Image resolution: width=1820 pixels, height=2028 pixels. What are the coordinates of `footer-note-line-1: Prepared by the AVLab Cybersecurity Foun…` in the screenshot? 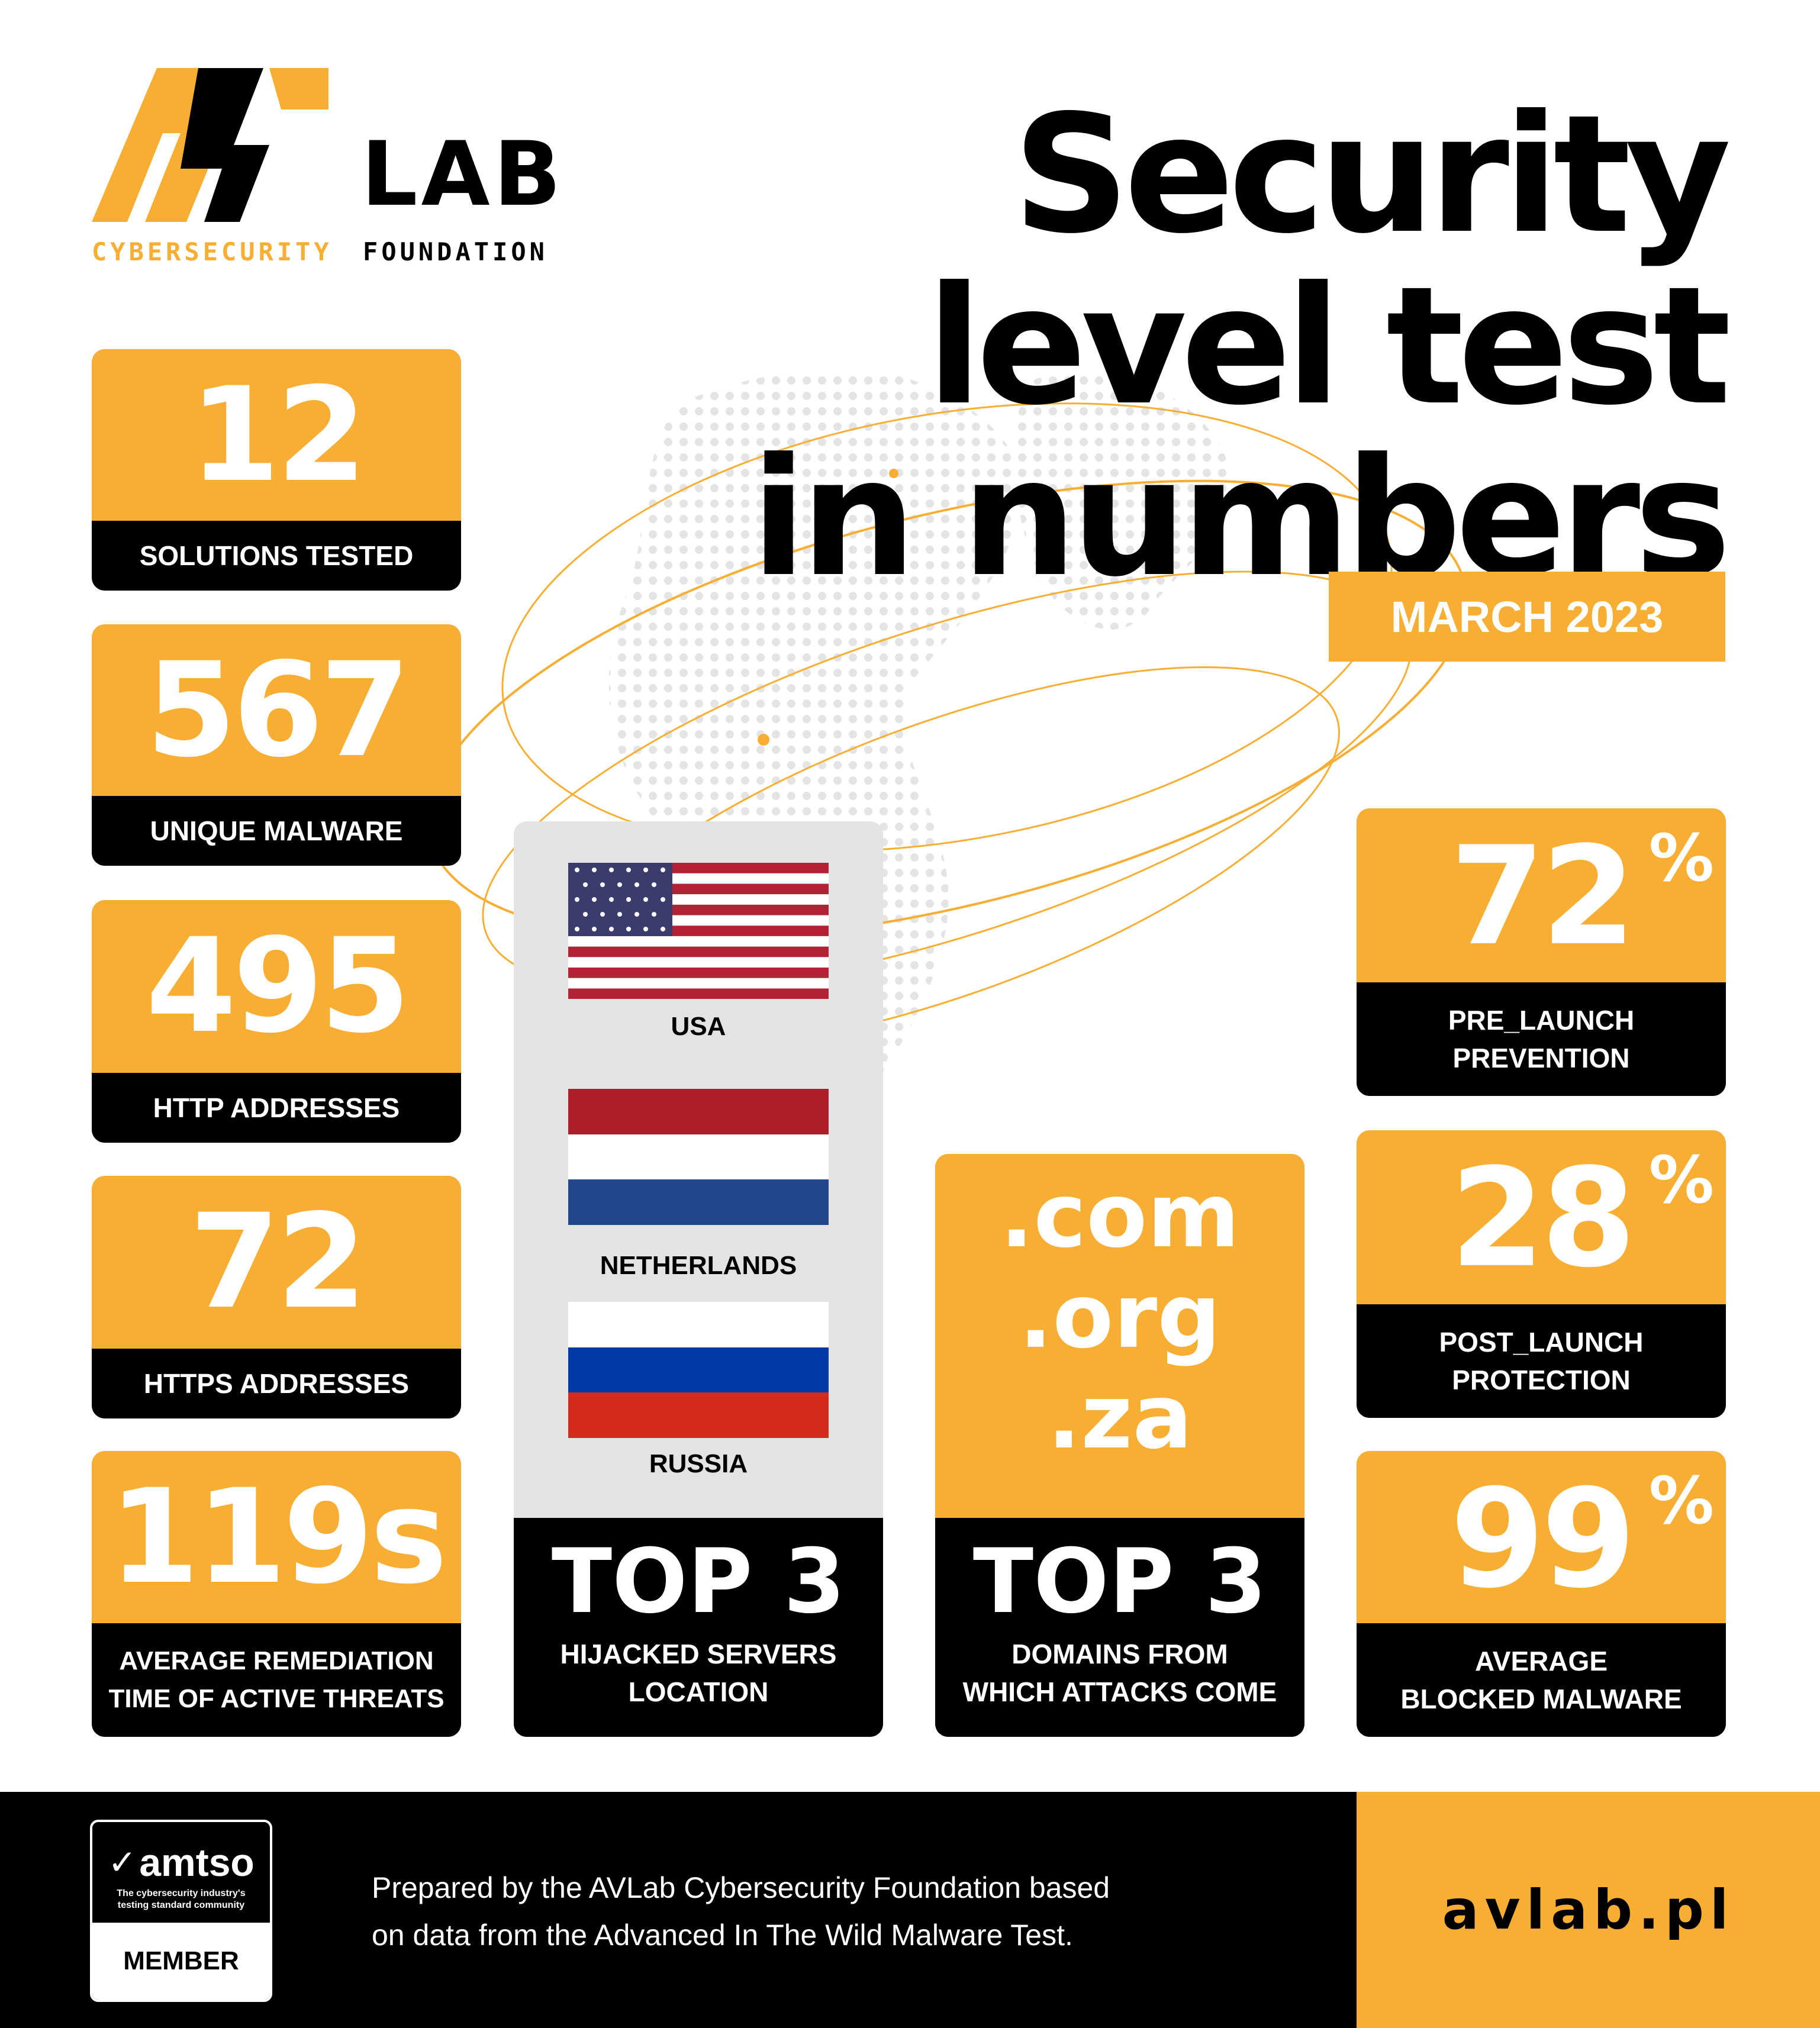 It's located at (741, 1887).